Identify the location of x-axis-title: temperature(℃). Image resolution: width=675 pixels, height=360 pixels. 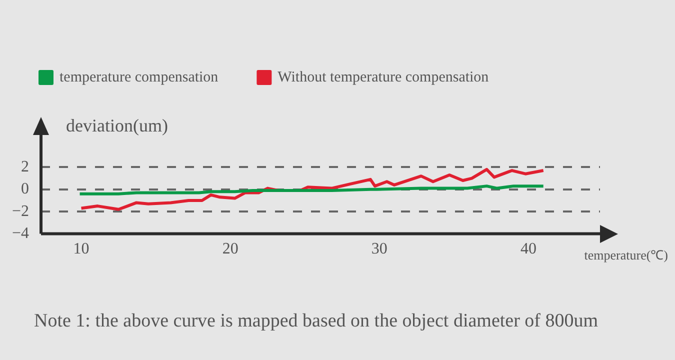
(626, 255).